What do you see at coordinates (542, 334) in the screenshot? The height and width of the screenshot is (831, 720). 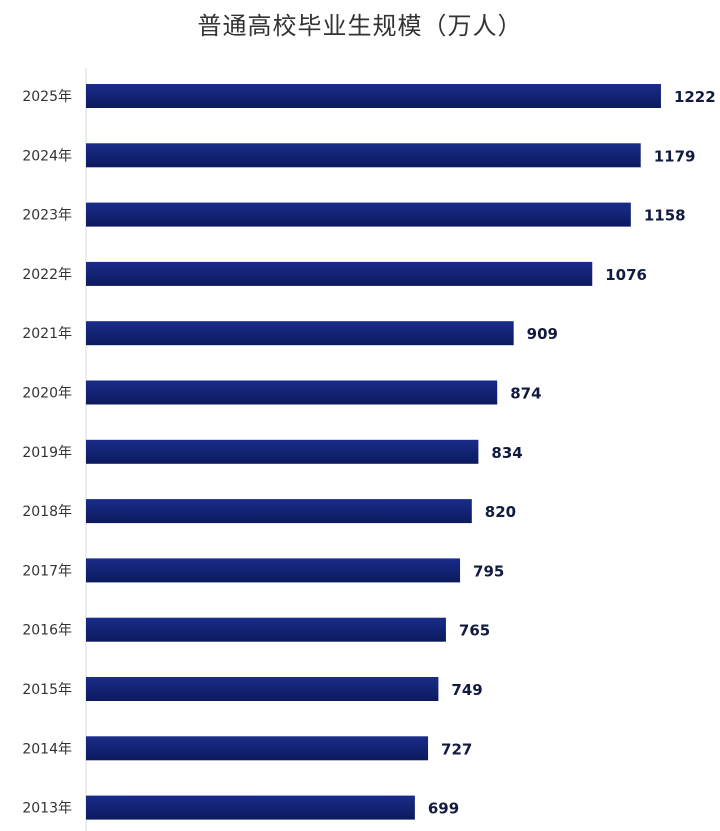 I see `value-label: 909` at bounding box center [542, 334].